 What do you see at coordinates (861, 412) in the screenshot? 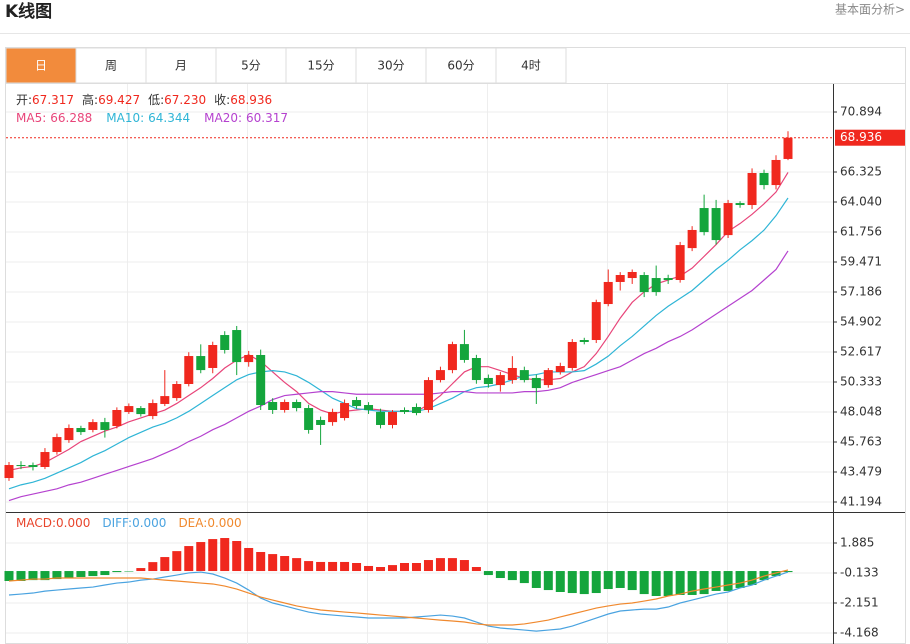
I see `y-tick-label: 48.048` at bounding box center [861, 412].